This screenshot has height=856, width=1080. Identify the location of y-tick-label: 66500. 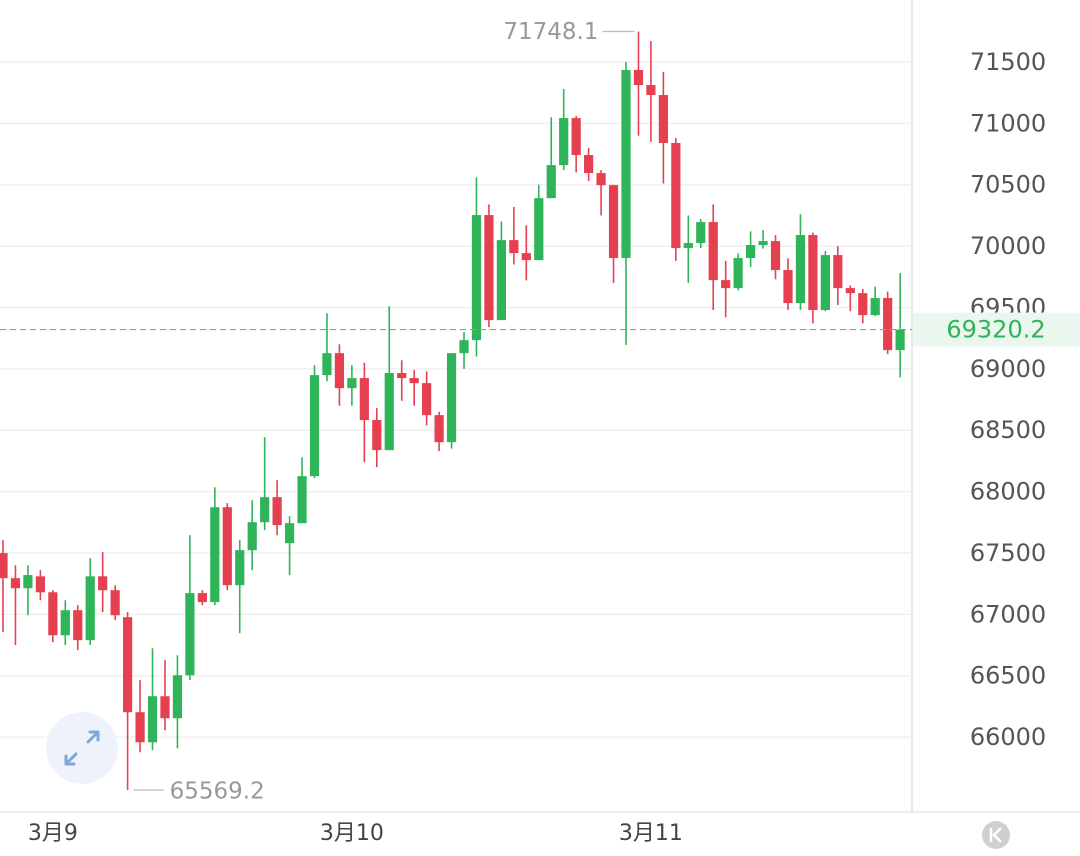
(1008, 676).